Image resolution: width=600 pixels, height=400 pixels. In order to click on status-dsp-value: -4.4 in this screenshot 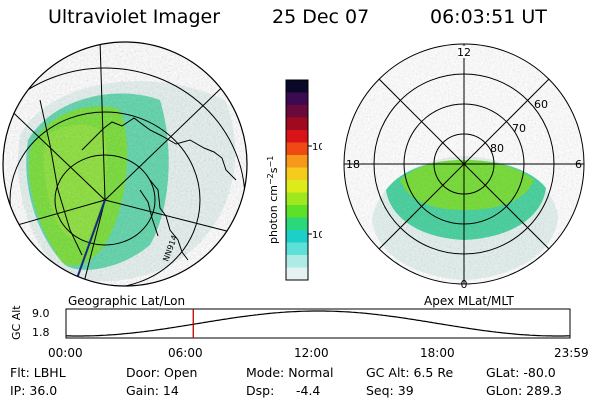, I will do `click(308, 390)`.